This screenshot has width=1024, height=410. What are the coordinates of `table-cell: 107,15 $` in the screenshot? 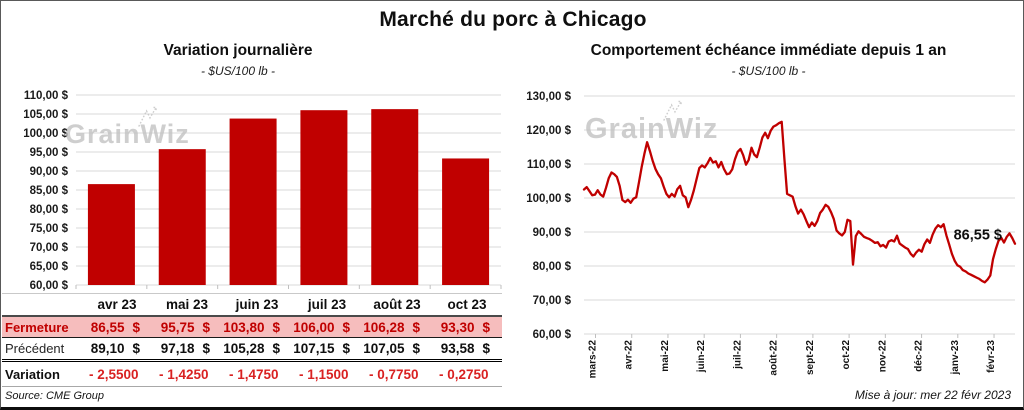 It's located at (321, 348).